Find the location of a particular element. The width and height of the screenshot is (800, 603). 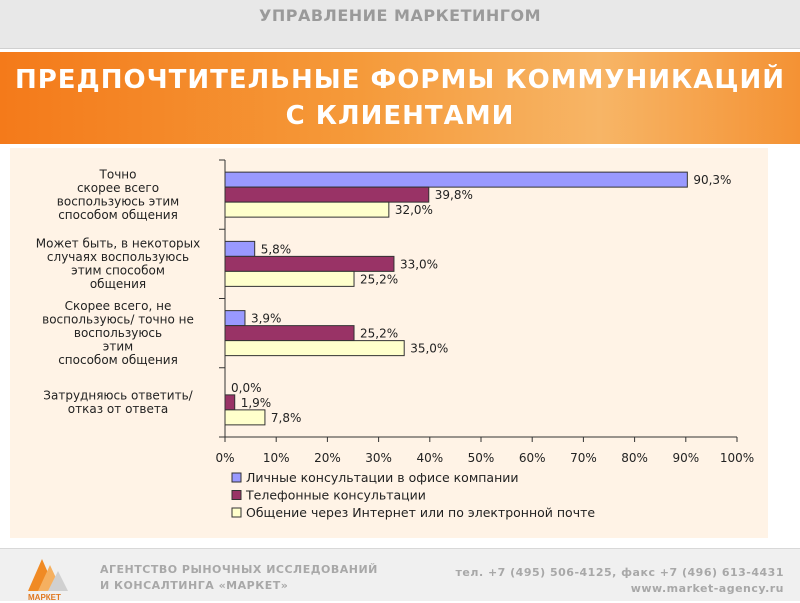

category-label: воспользуюсь is located at coordinates (118, 333).